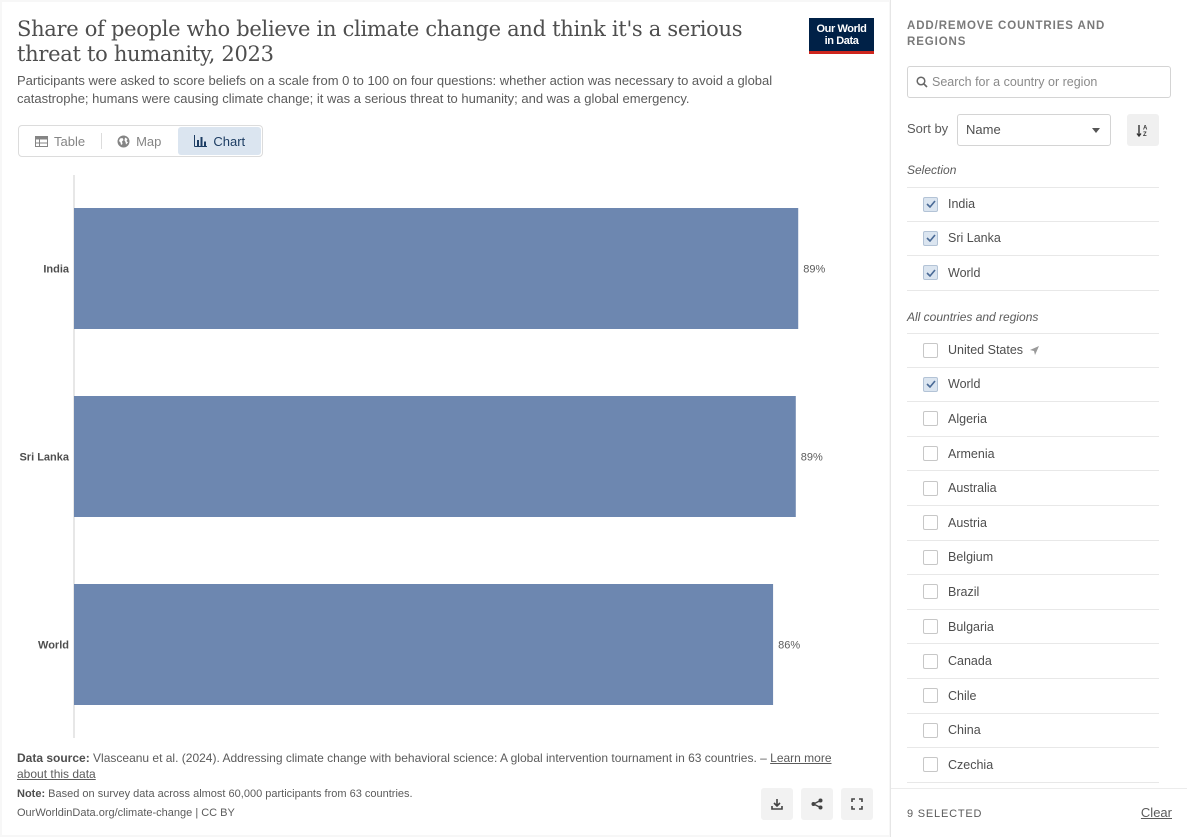 The width and height of the screenshot is (1187, 837). What do you see at coordinates (1142, 130) in the screenshot?
I see `sort-alpha-icon: AZ` at bounding box center [1142, 130].